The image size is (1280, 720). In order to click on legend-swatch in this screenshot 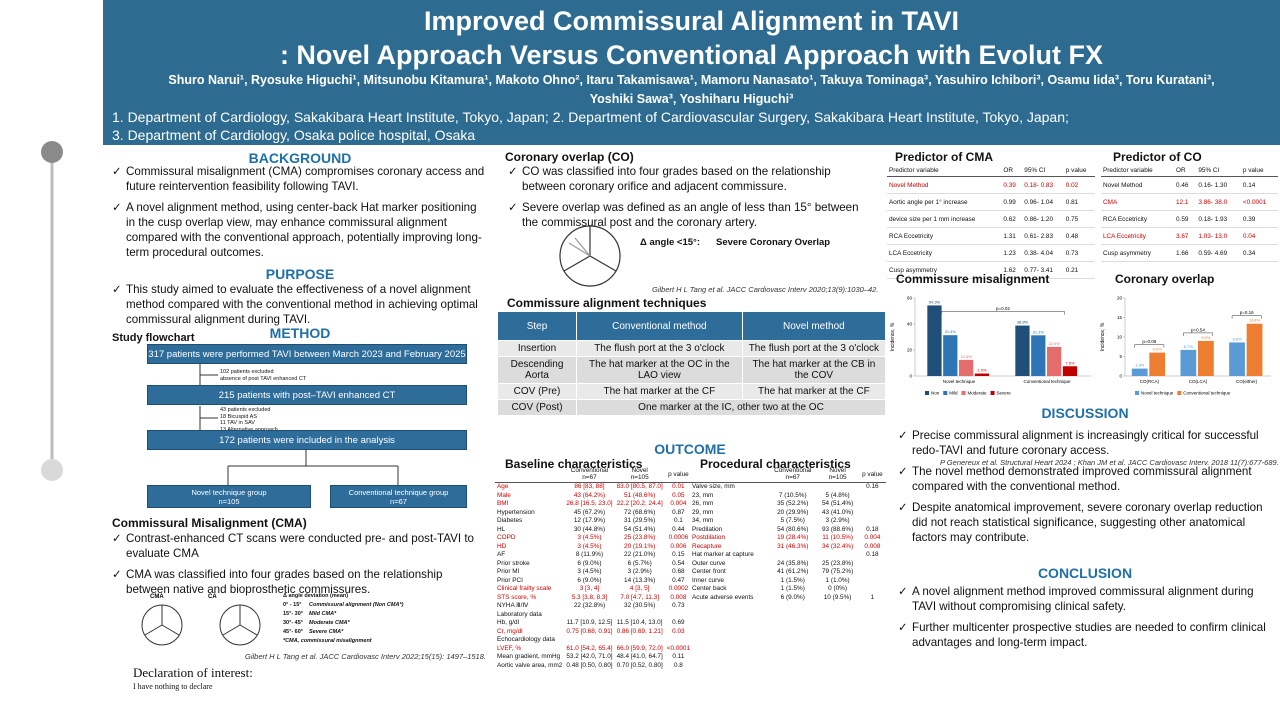, I will do `click(992, 393)`.